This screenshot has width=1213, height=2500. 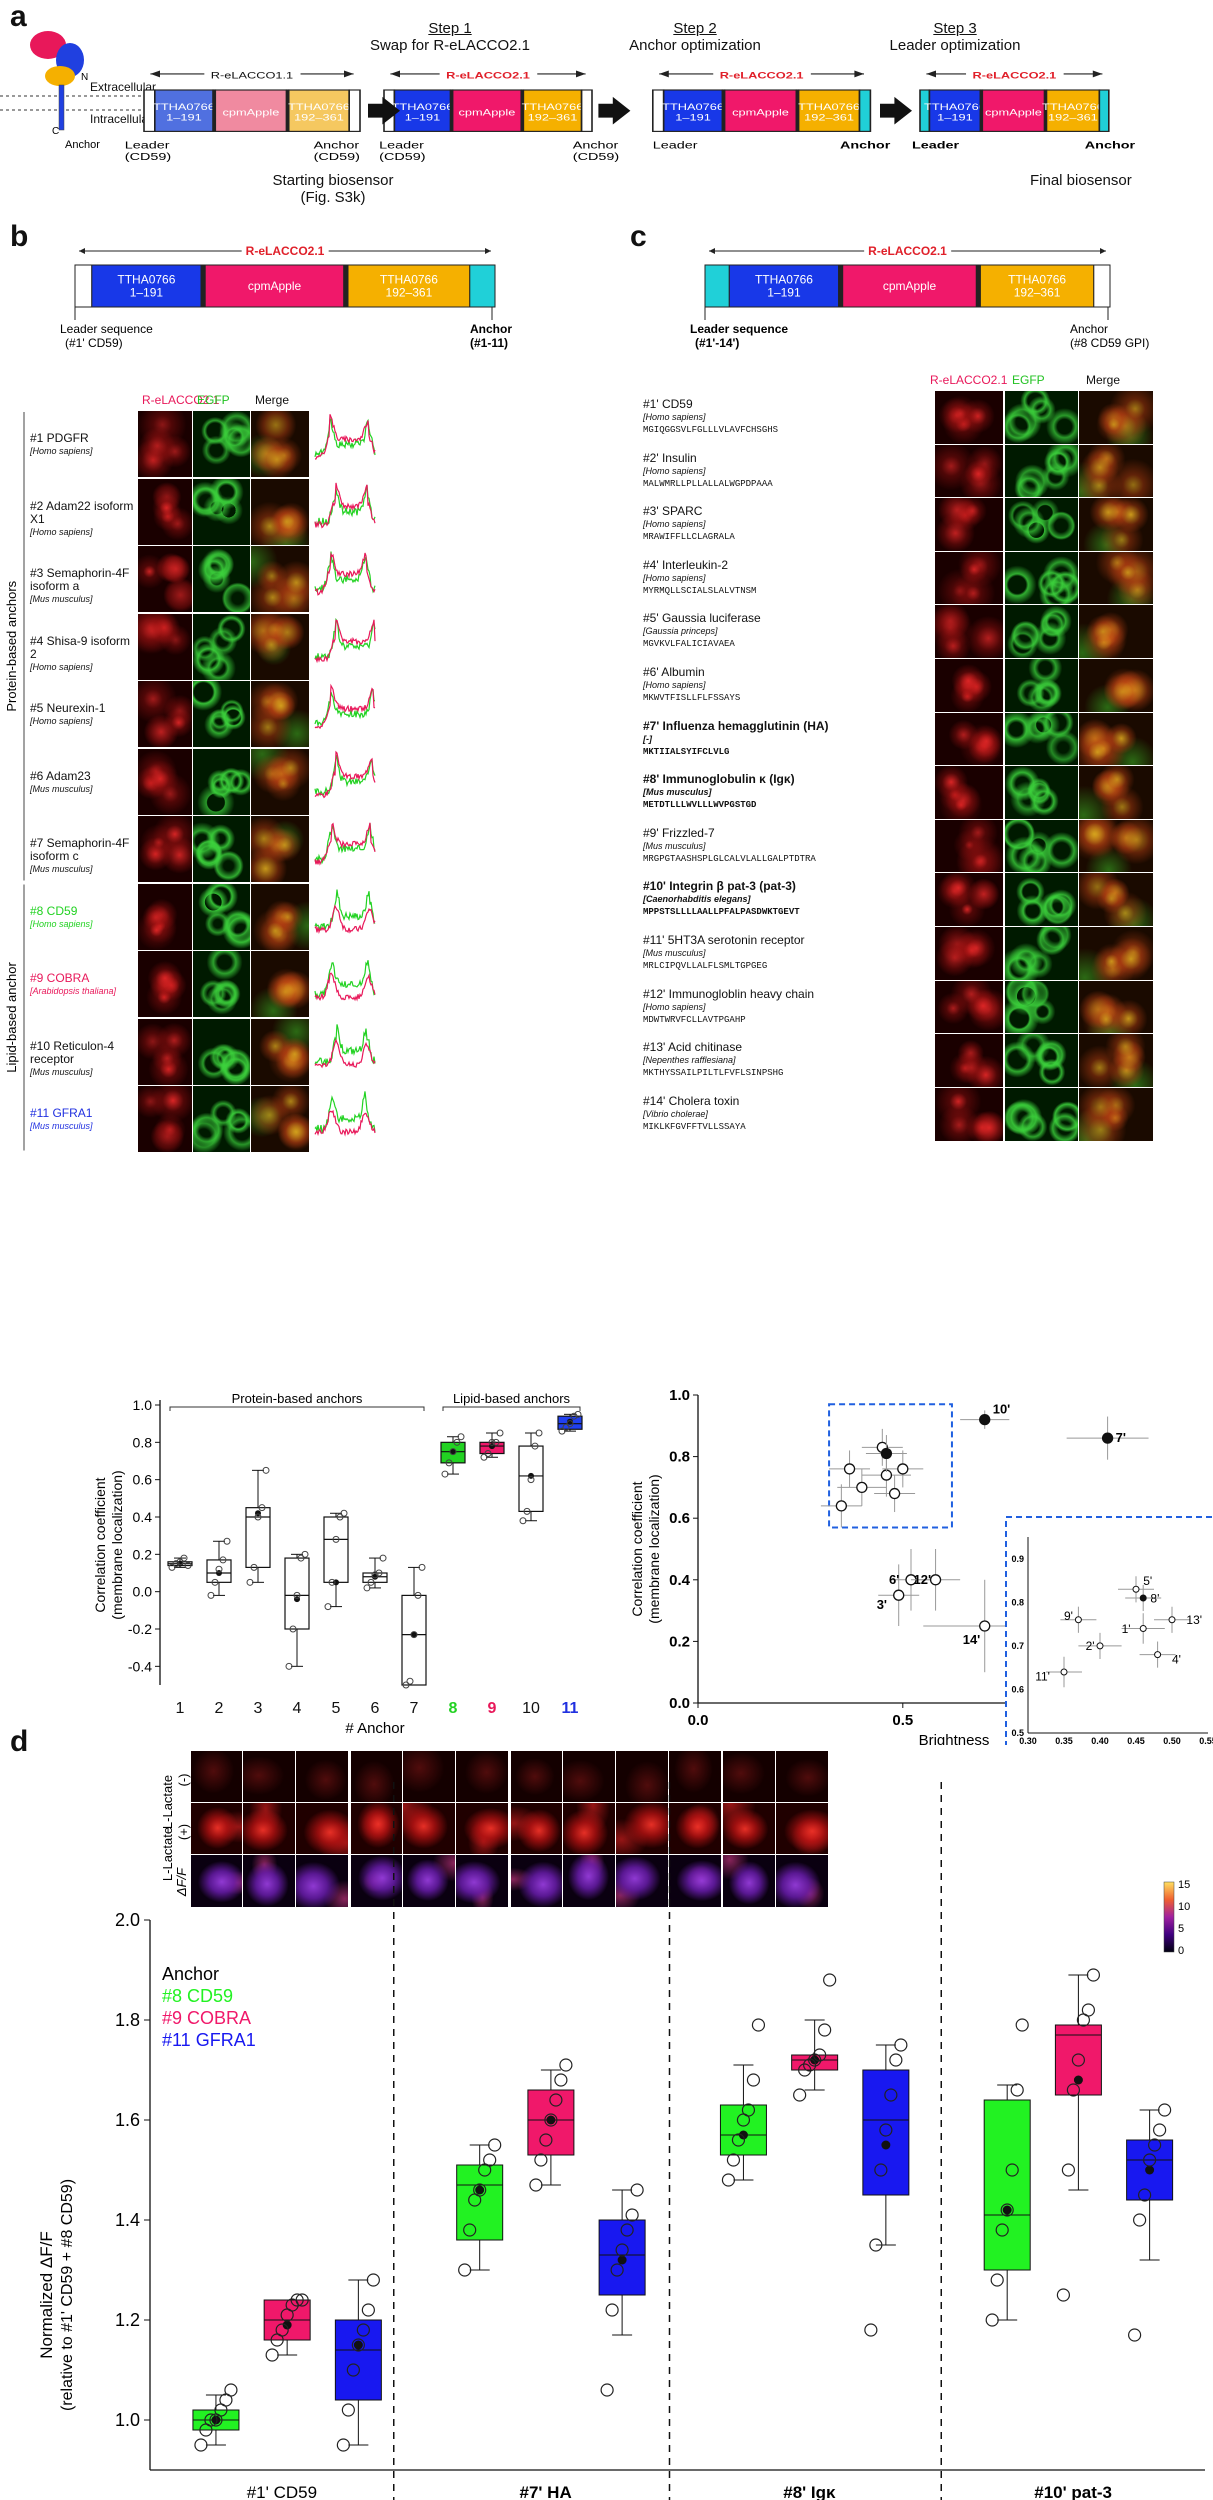 I want to click on c-row-name: #13' Acid chitinase, so click(x=693, y=1047).